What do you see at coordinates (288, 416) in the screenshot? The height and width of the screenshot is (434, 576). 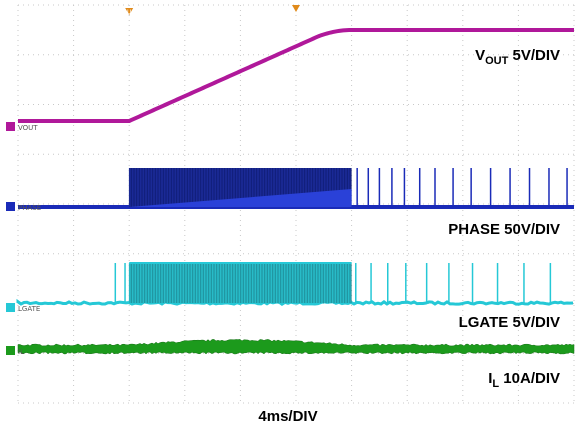 I see `x-axis-label: 4ms/DIV` at bounding box center [288, 416].